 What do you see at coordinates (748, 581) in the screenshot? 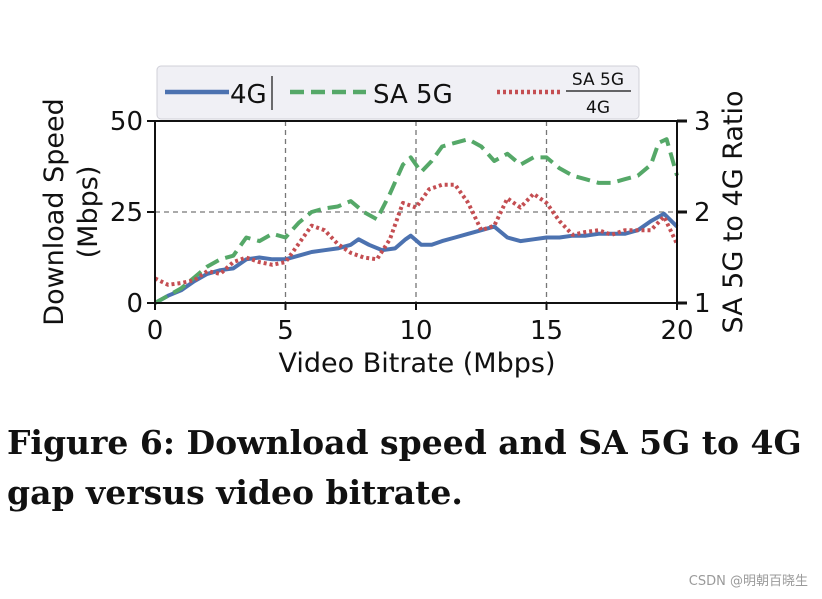
I see `watermark: CSDN @明朝百晓生` at bounding box center [748, 581].